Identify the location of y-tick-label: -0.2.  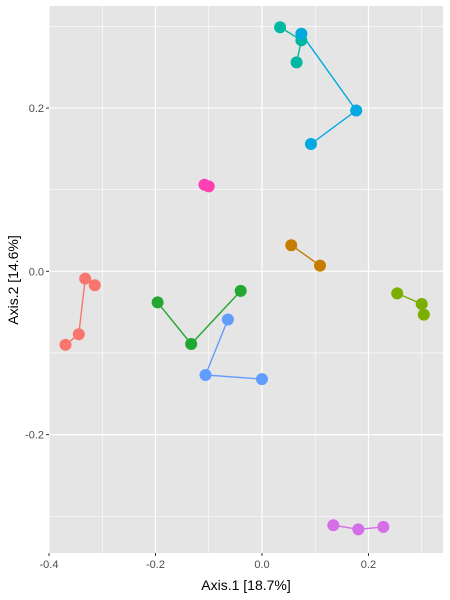
(34, 436).